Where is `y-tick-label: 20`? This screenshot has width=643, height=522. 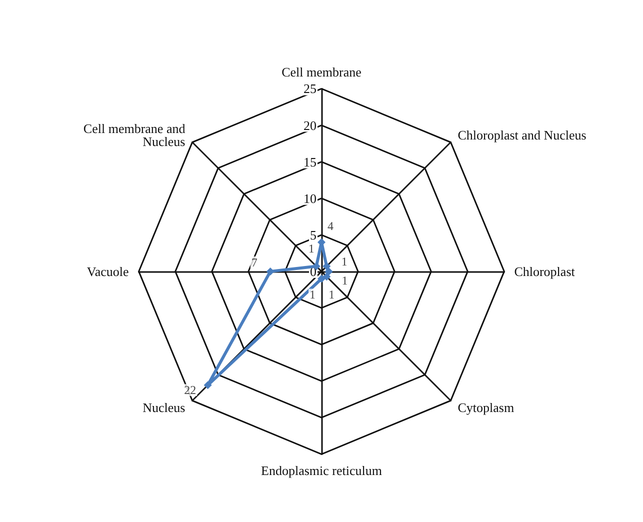 y-tick-label: 20 is located at coordinates (310, 125).